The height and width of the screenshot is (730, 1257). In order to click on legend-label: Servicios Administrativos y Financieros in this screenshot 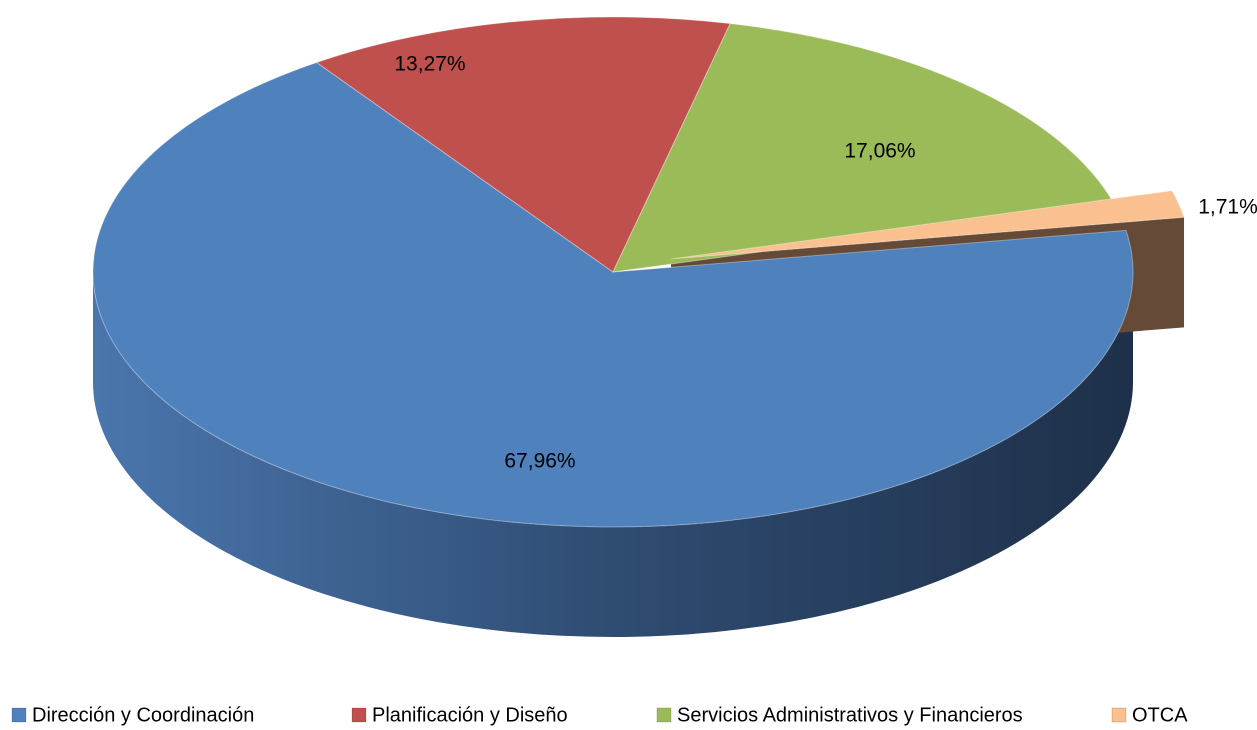, I will do `click(850, 715)`.